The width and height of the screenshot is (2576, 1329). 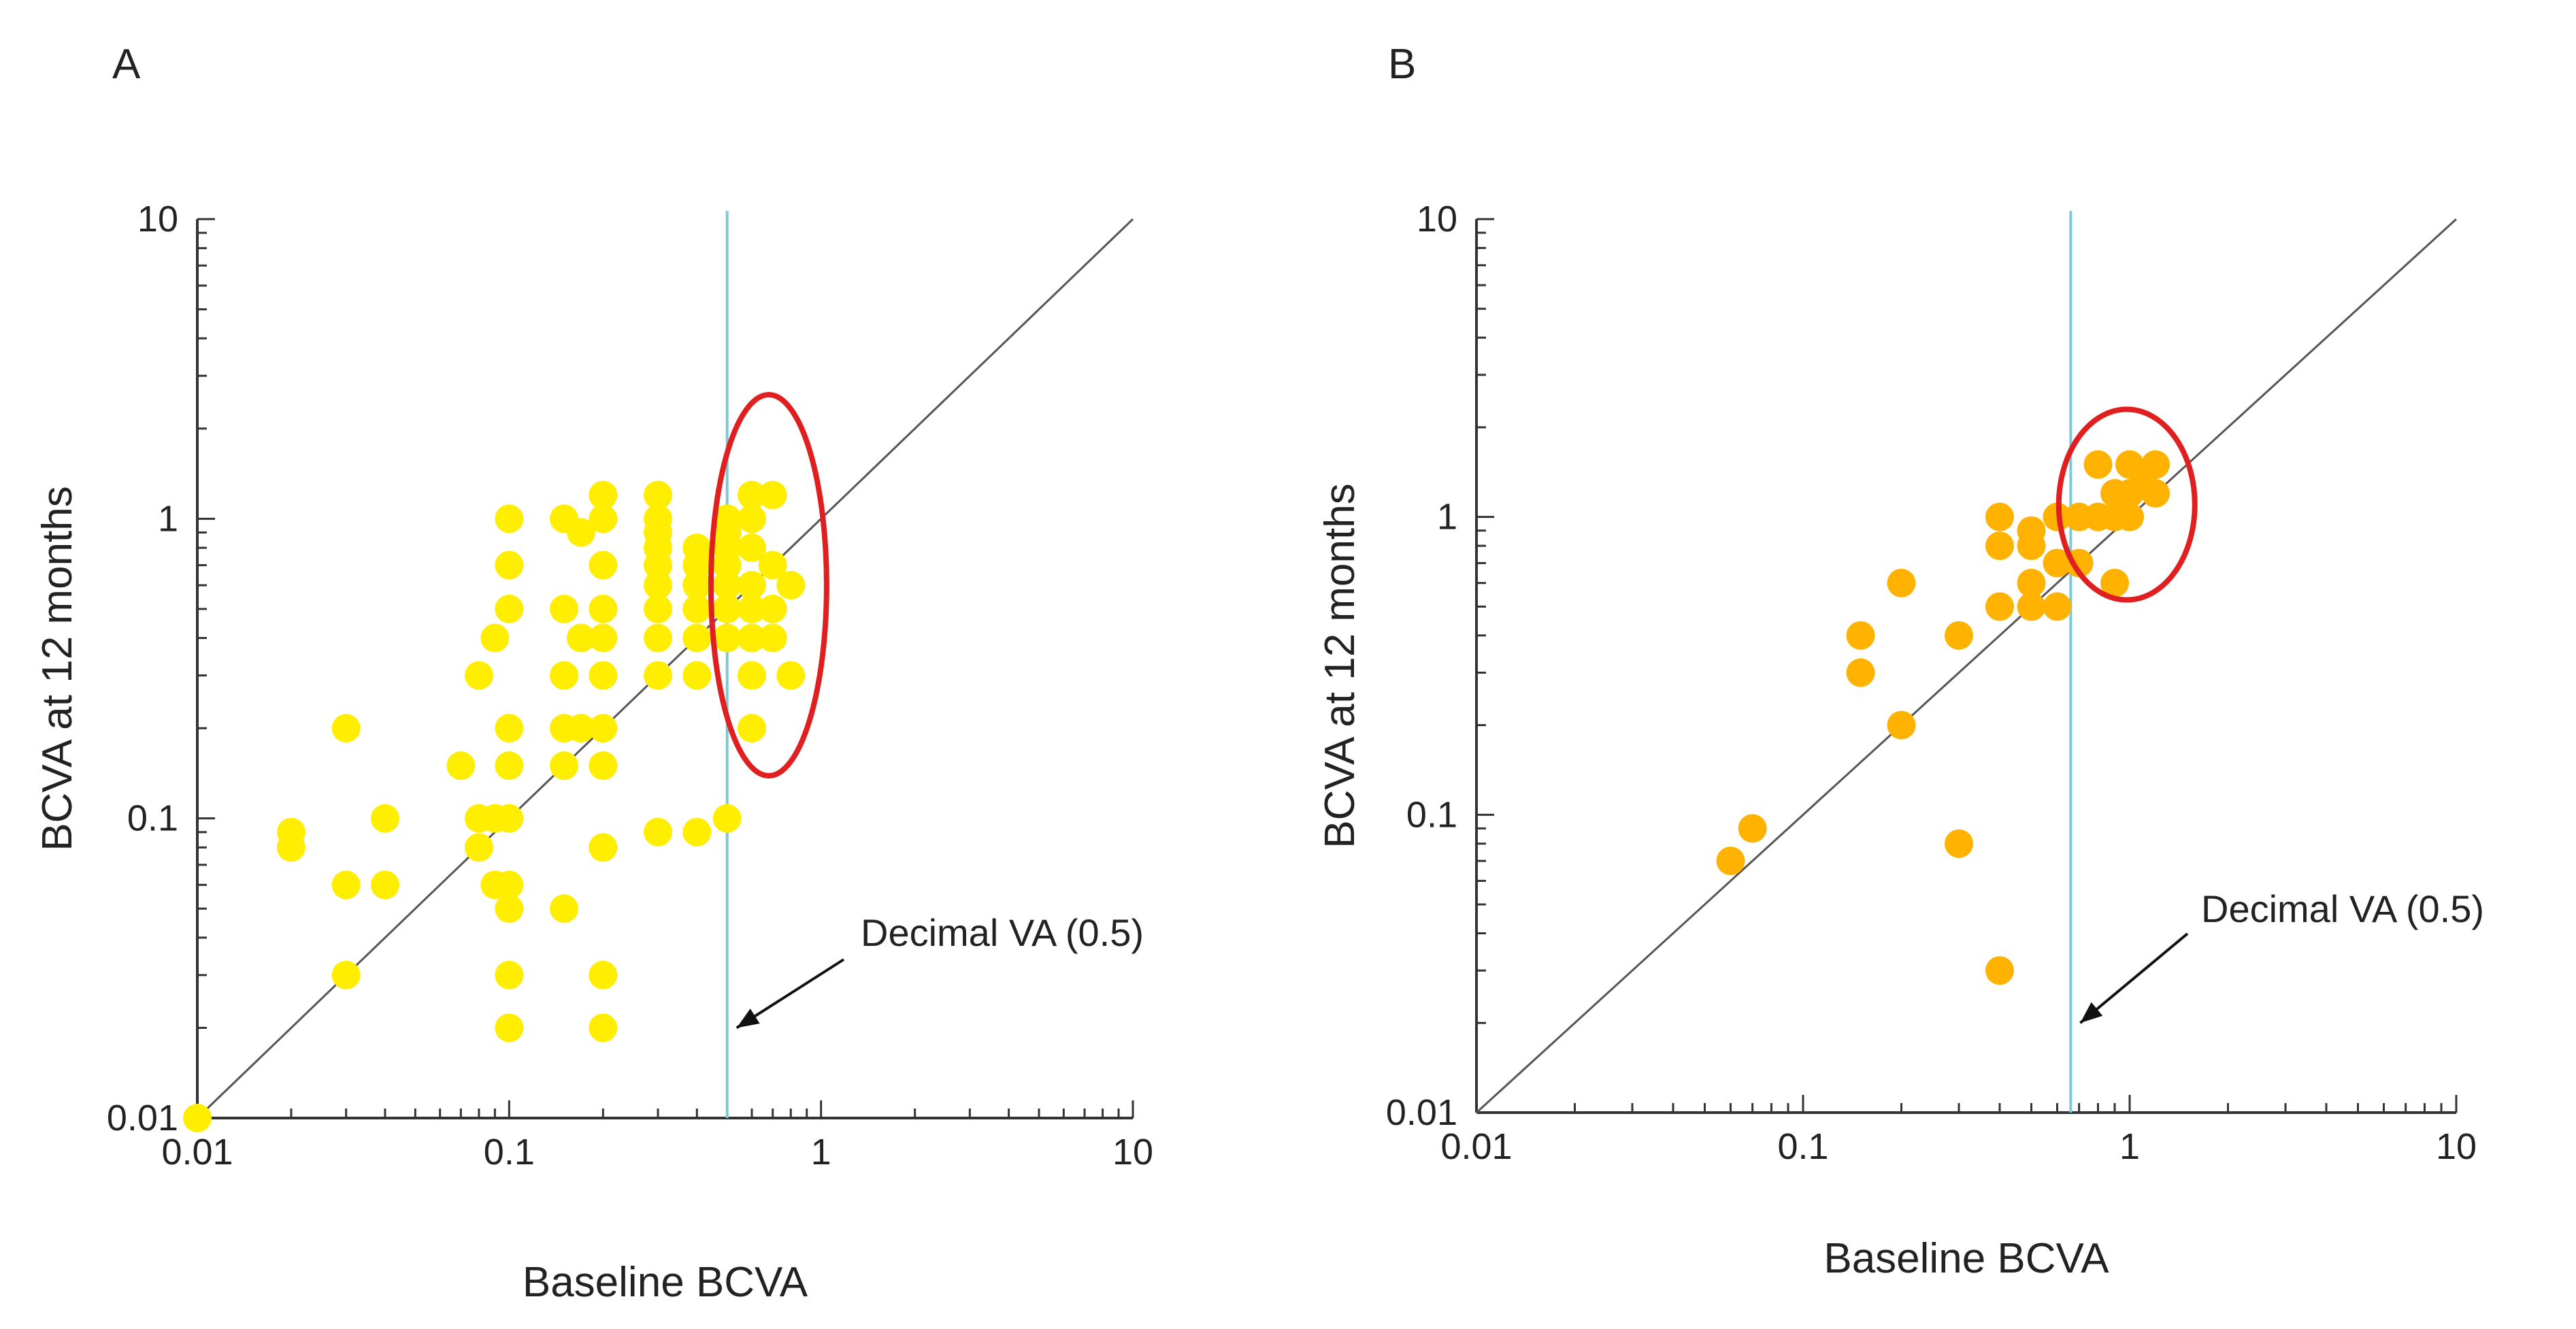 What do you see at coordinates (748, 1018) in the screenshot?
I see `panel-a-arrow-head` at bounding box center [748, 1018].